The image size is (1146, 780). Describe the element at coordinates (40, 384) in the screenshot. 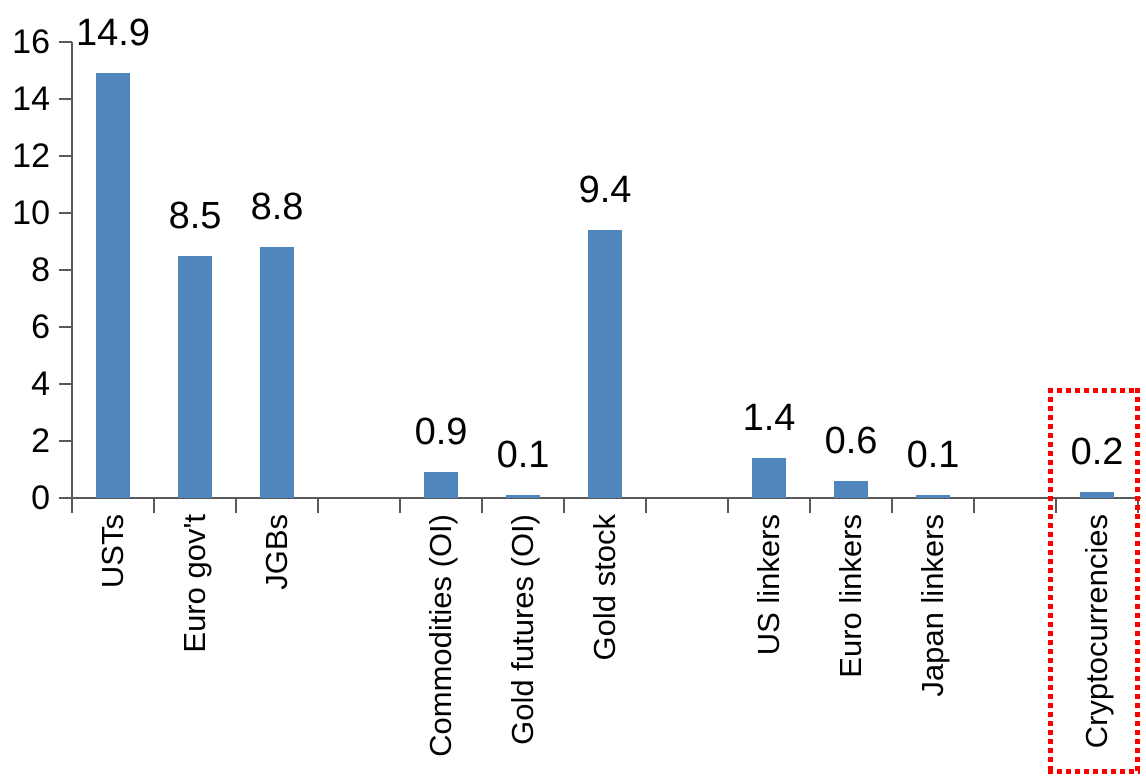

I see `y-tick-label: 4` at that location.